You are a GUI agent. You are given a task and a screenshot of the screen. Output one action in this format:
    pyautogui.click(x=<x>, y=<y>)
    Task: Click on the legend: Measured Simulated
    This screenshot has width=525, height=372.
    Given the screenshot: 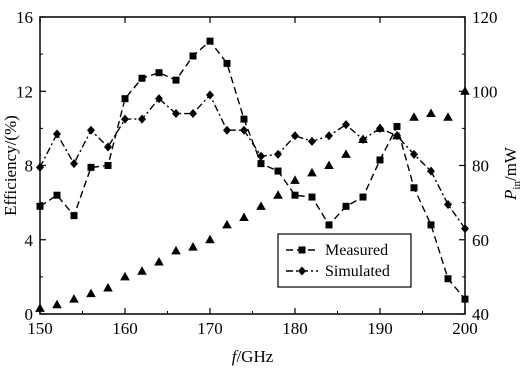 What is the action you would take?
    pyautogui.click(x=344, y=260)
    